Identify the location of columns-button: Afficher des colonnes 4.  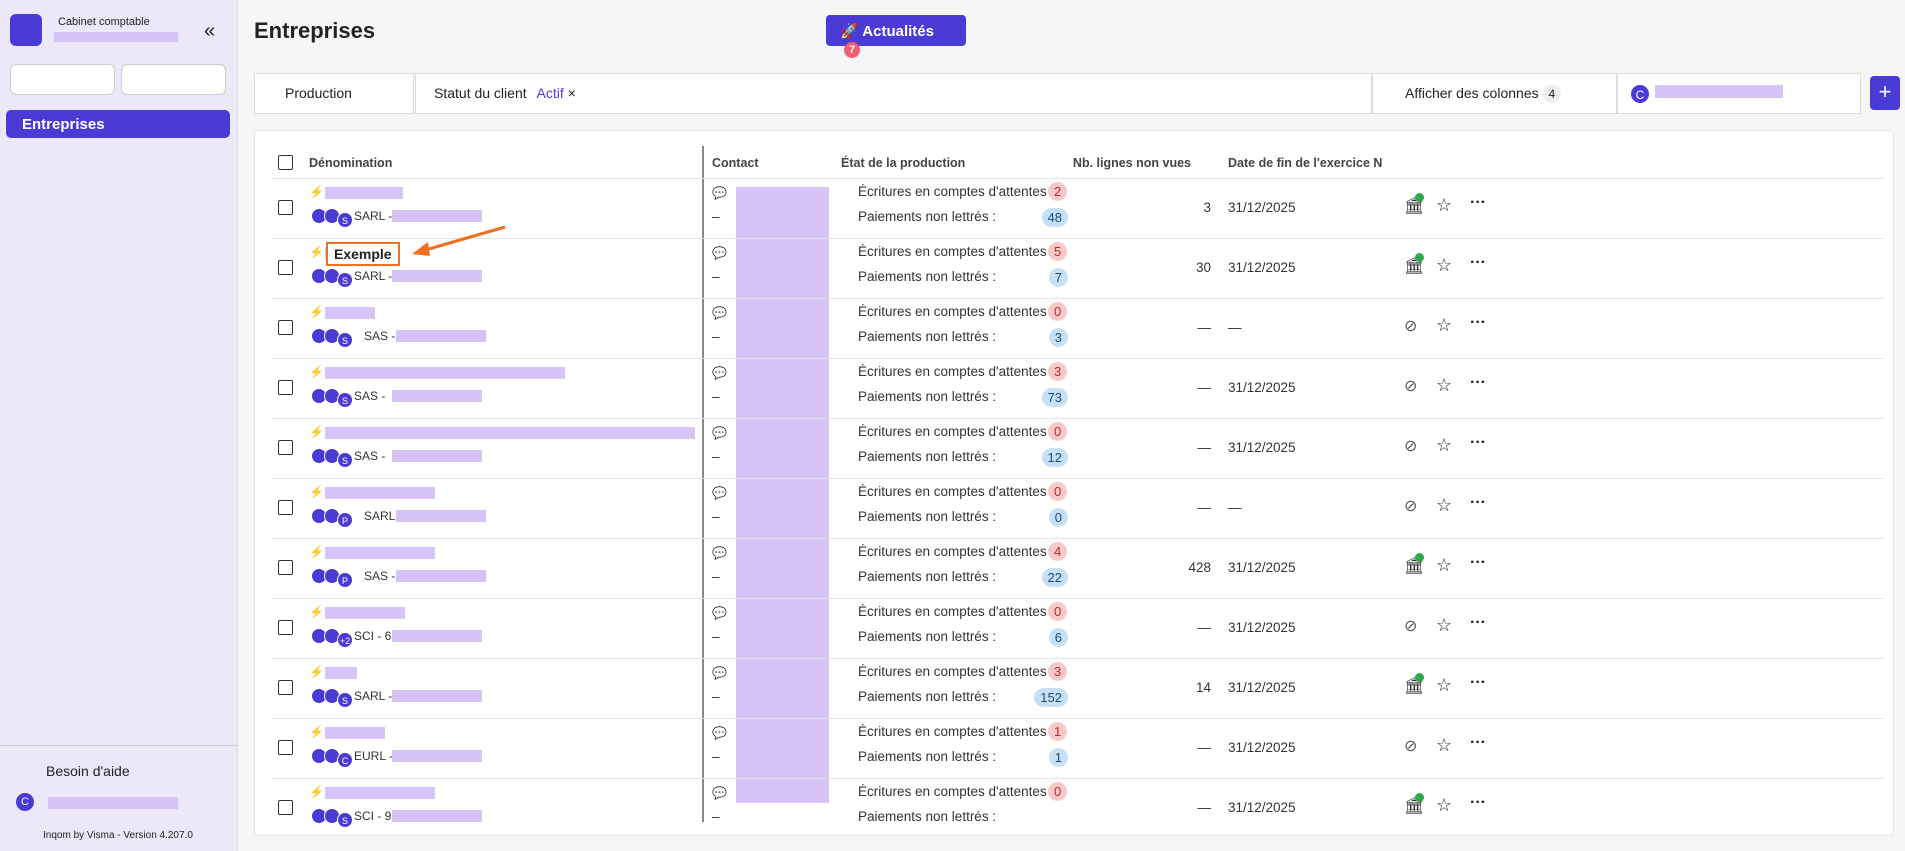
(1494, 93).